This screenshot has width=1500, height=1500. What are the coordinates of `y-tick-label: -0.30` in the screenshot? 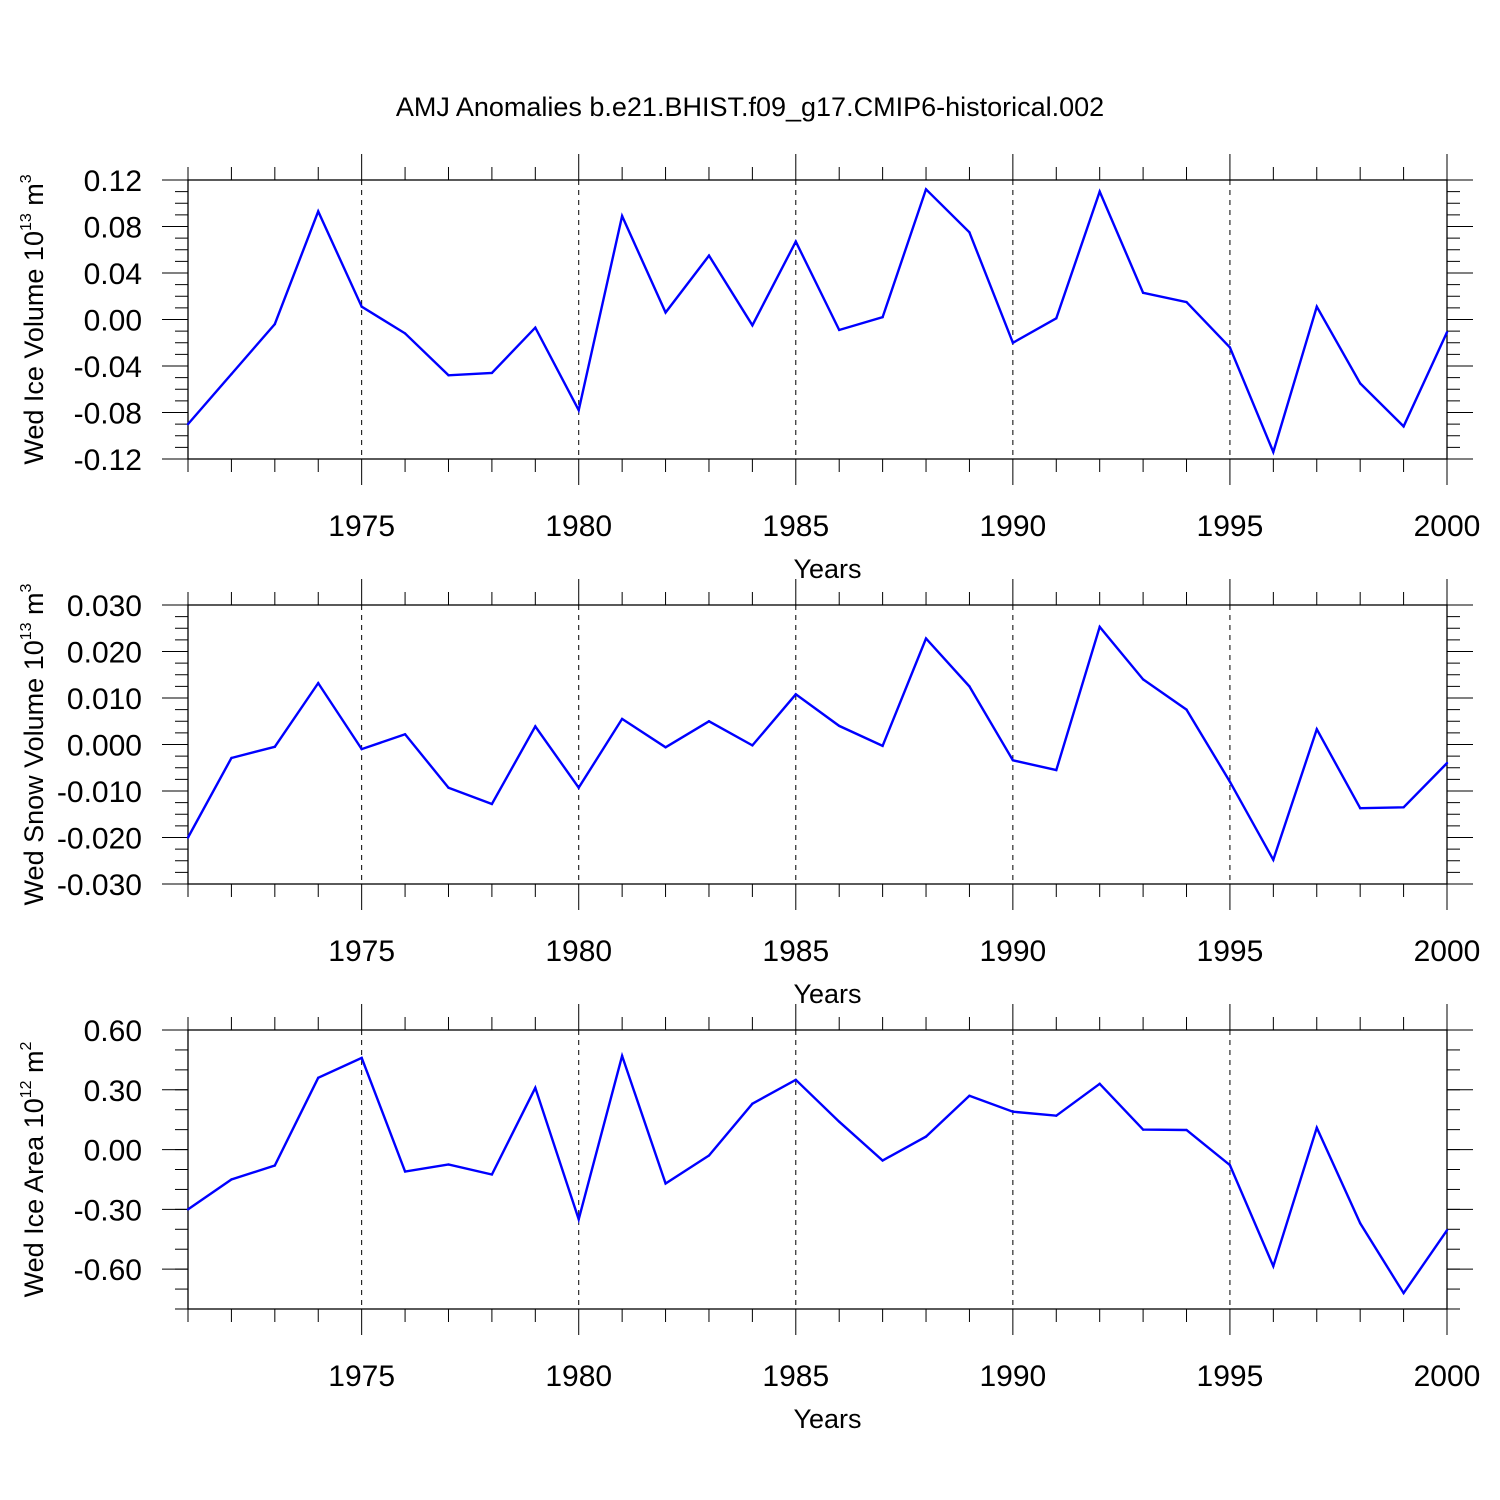 It's located at (108, 1210).